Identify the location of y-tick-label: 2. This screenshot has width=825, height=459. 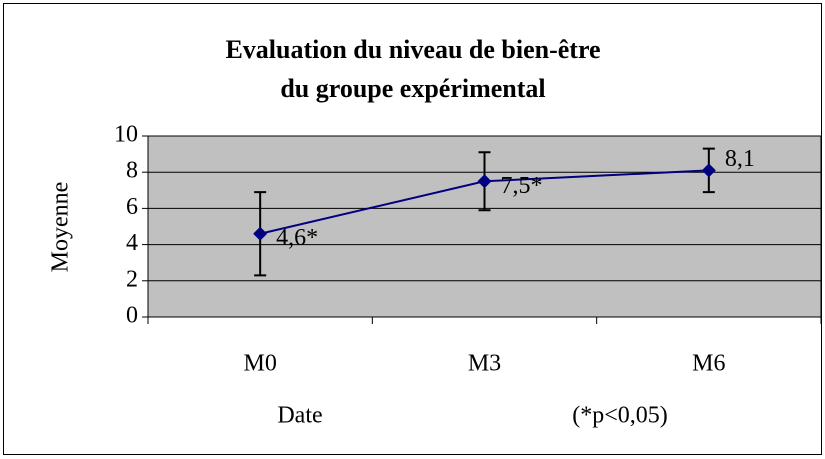
(132, 279).